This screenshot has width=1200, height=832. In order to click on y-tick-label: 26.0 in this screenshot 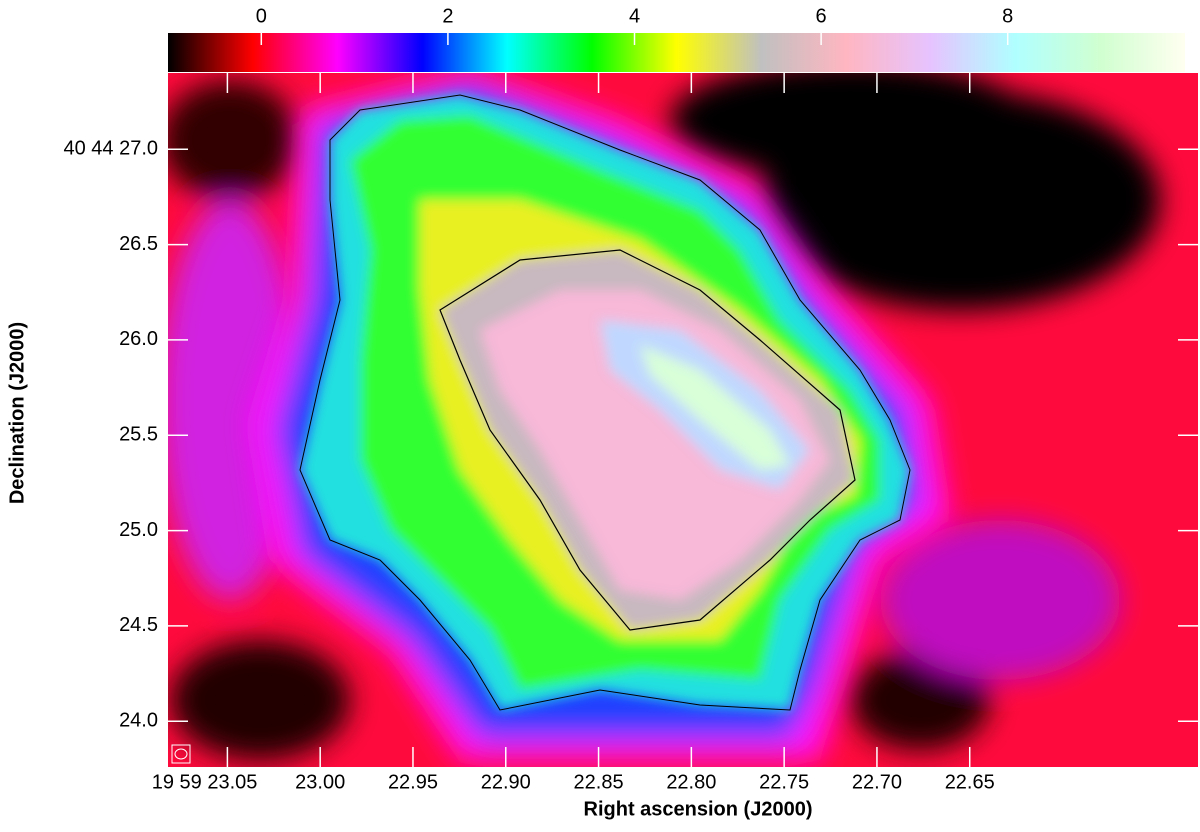, I will do `click(138, 339)`.